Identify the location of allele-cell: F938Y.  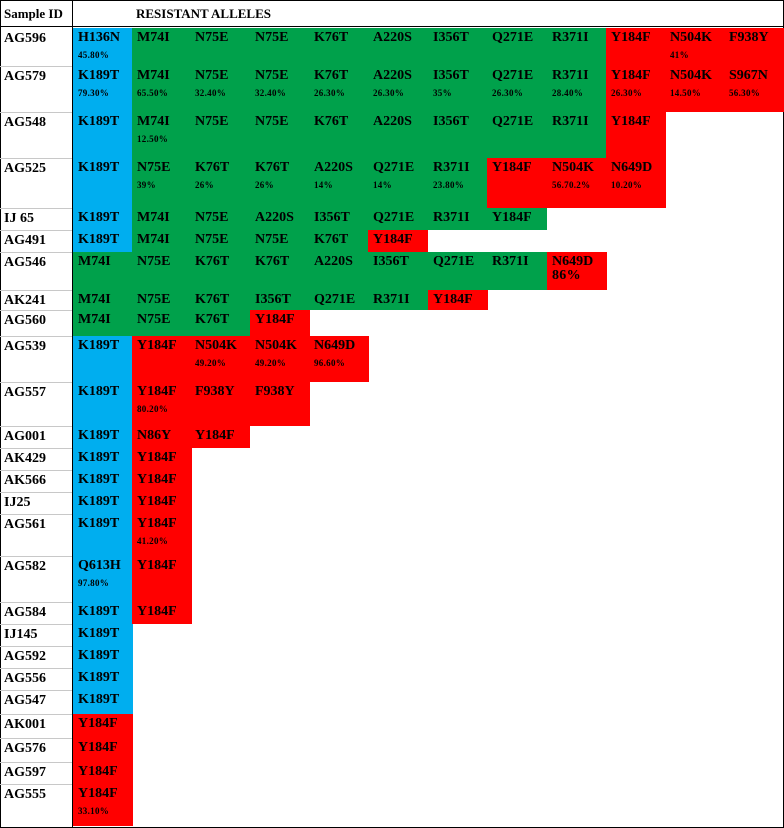
(220, 404).